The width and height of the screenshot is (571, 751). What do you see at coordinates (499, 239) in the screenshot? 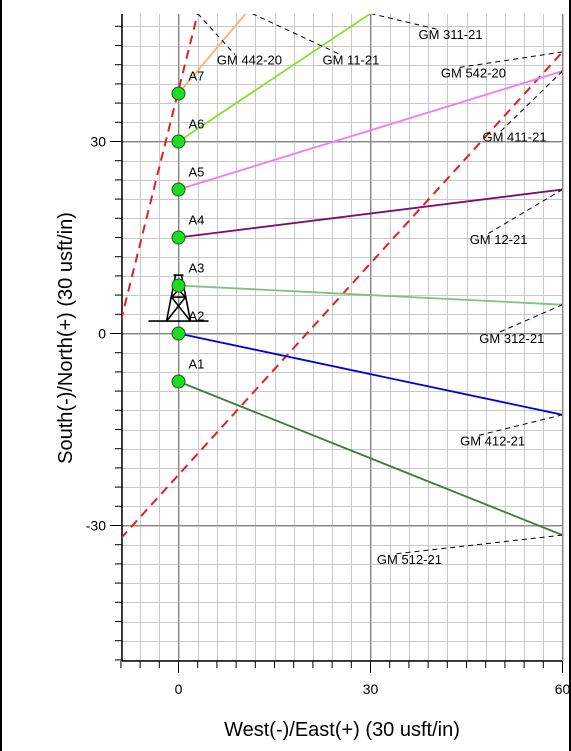
I see `callout-label: GM 12-21` at bounding box center [499, 239].